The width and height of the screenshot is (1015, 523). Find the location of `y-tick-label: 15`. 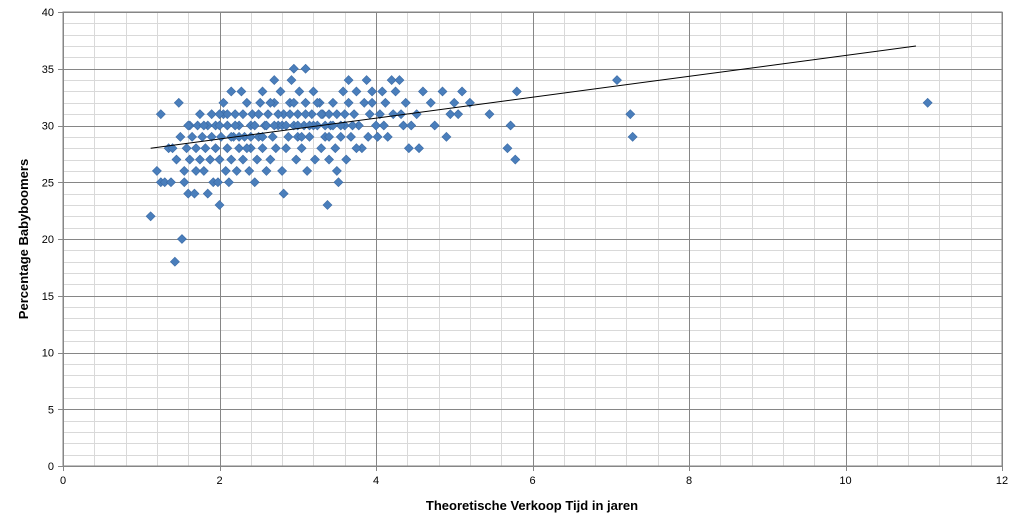

y-tick-label: 15 is located at coordinates (48, 297).